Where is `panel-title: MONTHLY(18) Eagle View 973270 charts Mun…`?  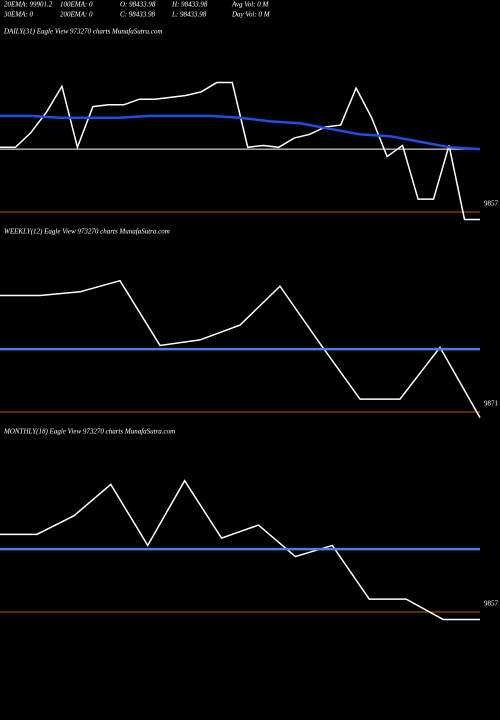 panel-title: MONTHLY(18) Eagle View 973270 charts Mun… is located at coordinates (89, 432).